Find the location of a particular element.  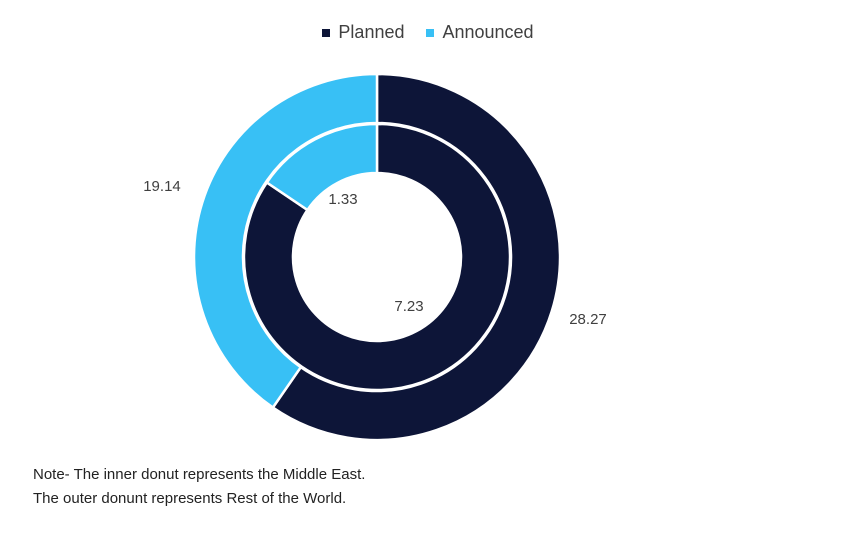

outer-label-planned: 28.27 is located at coordinates (588, 319).